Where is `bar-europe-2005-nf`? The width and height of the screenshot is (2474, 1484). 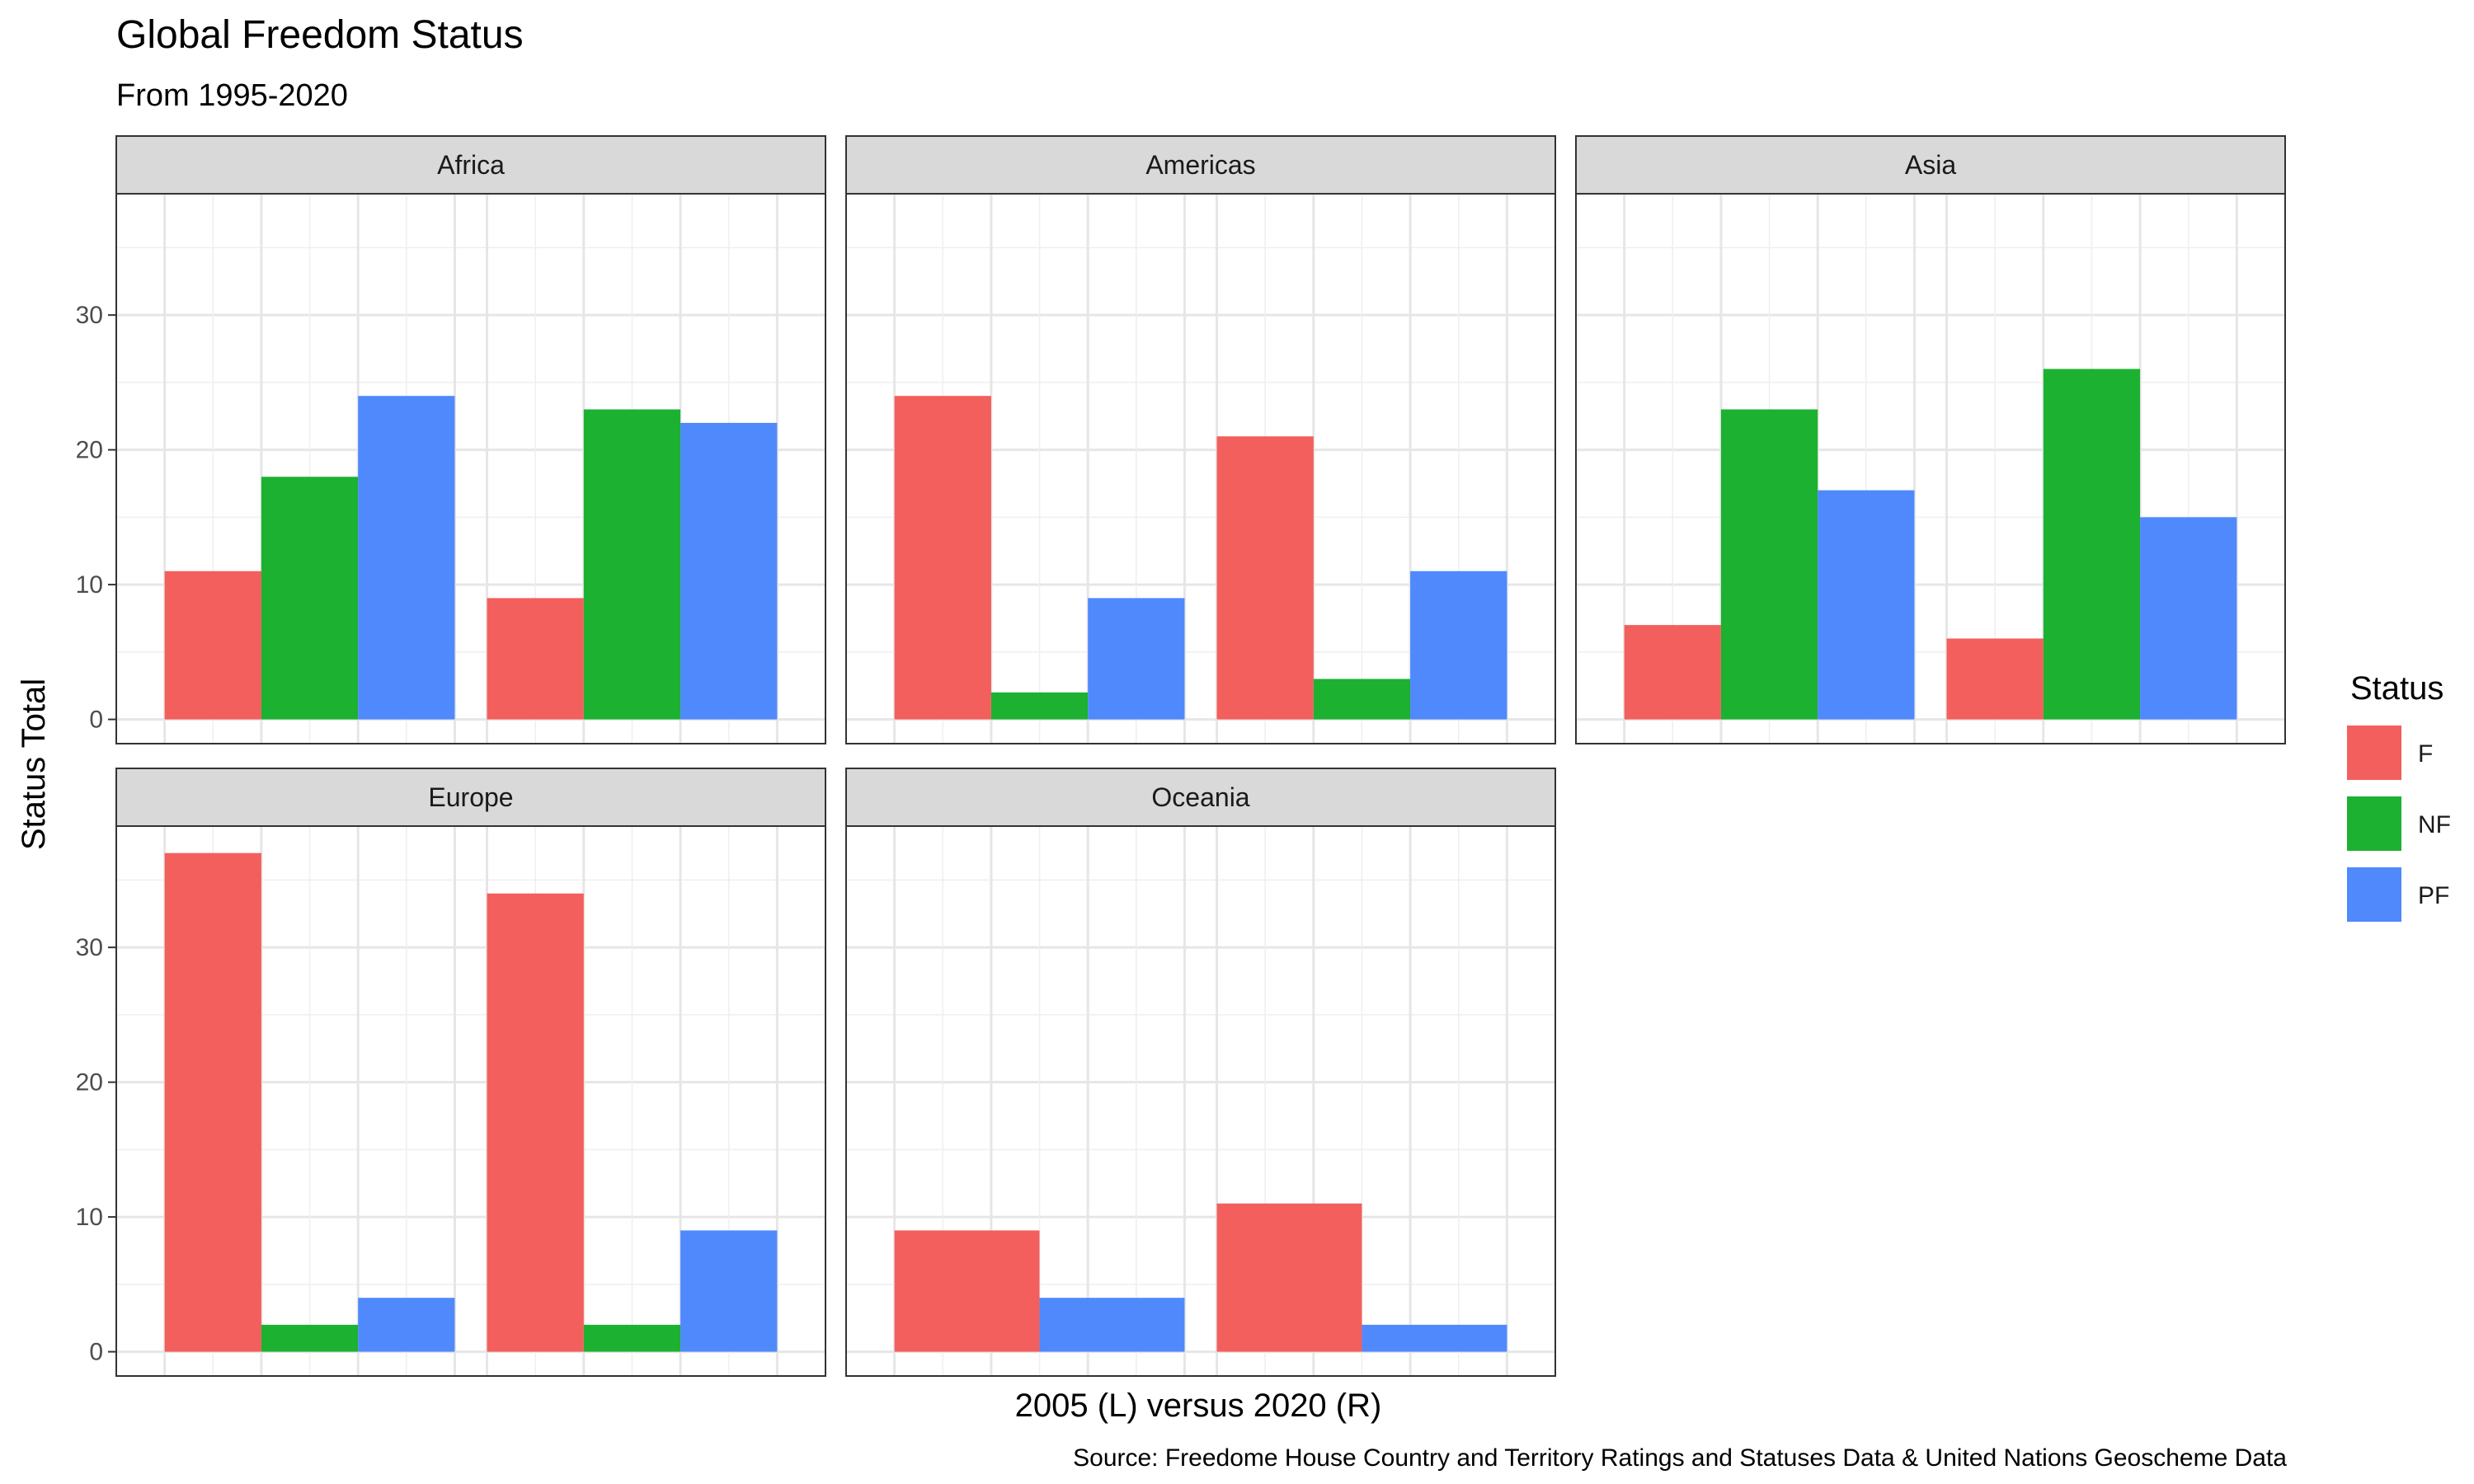 bar-europe-2005-nf is located at coordinates (310, 1338).